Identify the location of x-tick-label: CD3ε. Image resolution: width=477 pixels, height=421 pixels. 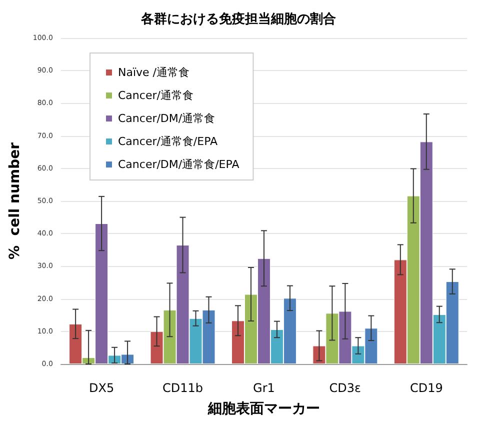
(345, 388).